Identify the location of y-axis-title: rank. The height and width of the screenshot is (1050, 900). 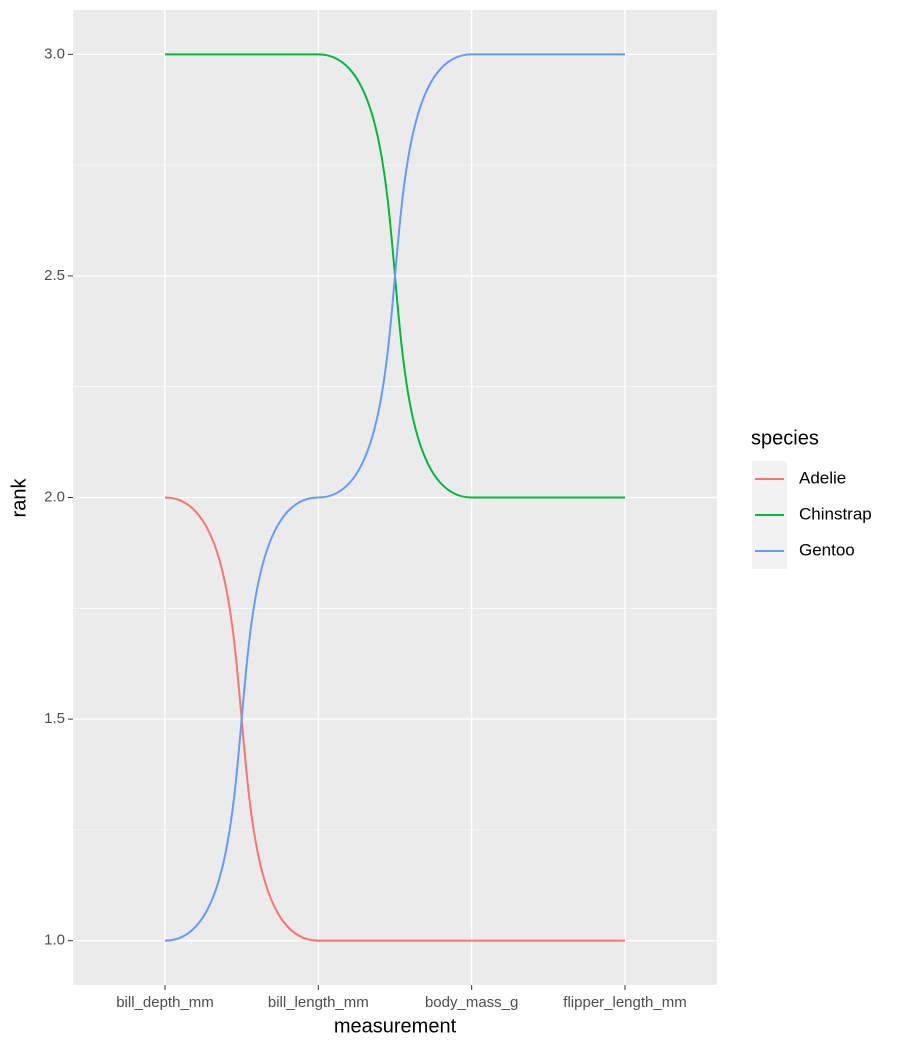
(19, 498).